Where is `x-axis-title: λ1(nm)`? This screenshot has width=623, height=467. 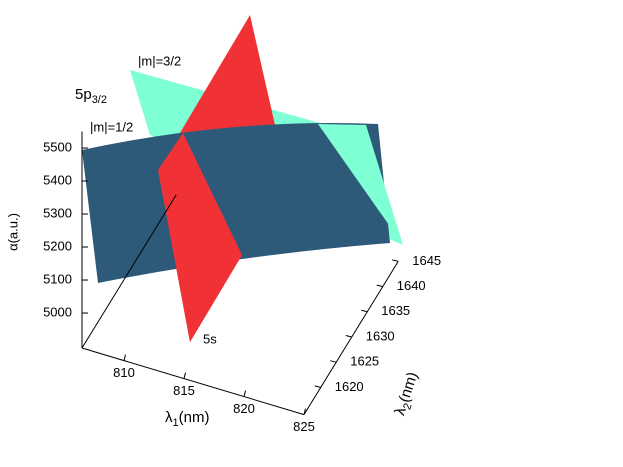
x-axis-title: λ1(nm) is located at coordinates (187, 419).